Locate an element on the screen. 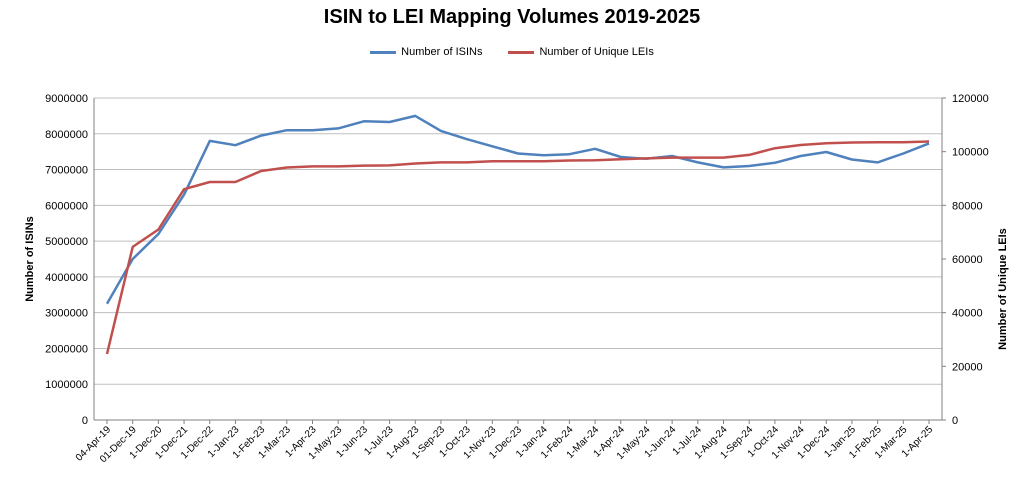 The width and height of the screenshot is (1024, 478). y-tick-label: 5000000 is located at coordinates (66, 242).